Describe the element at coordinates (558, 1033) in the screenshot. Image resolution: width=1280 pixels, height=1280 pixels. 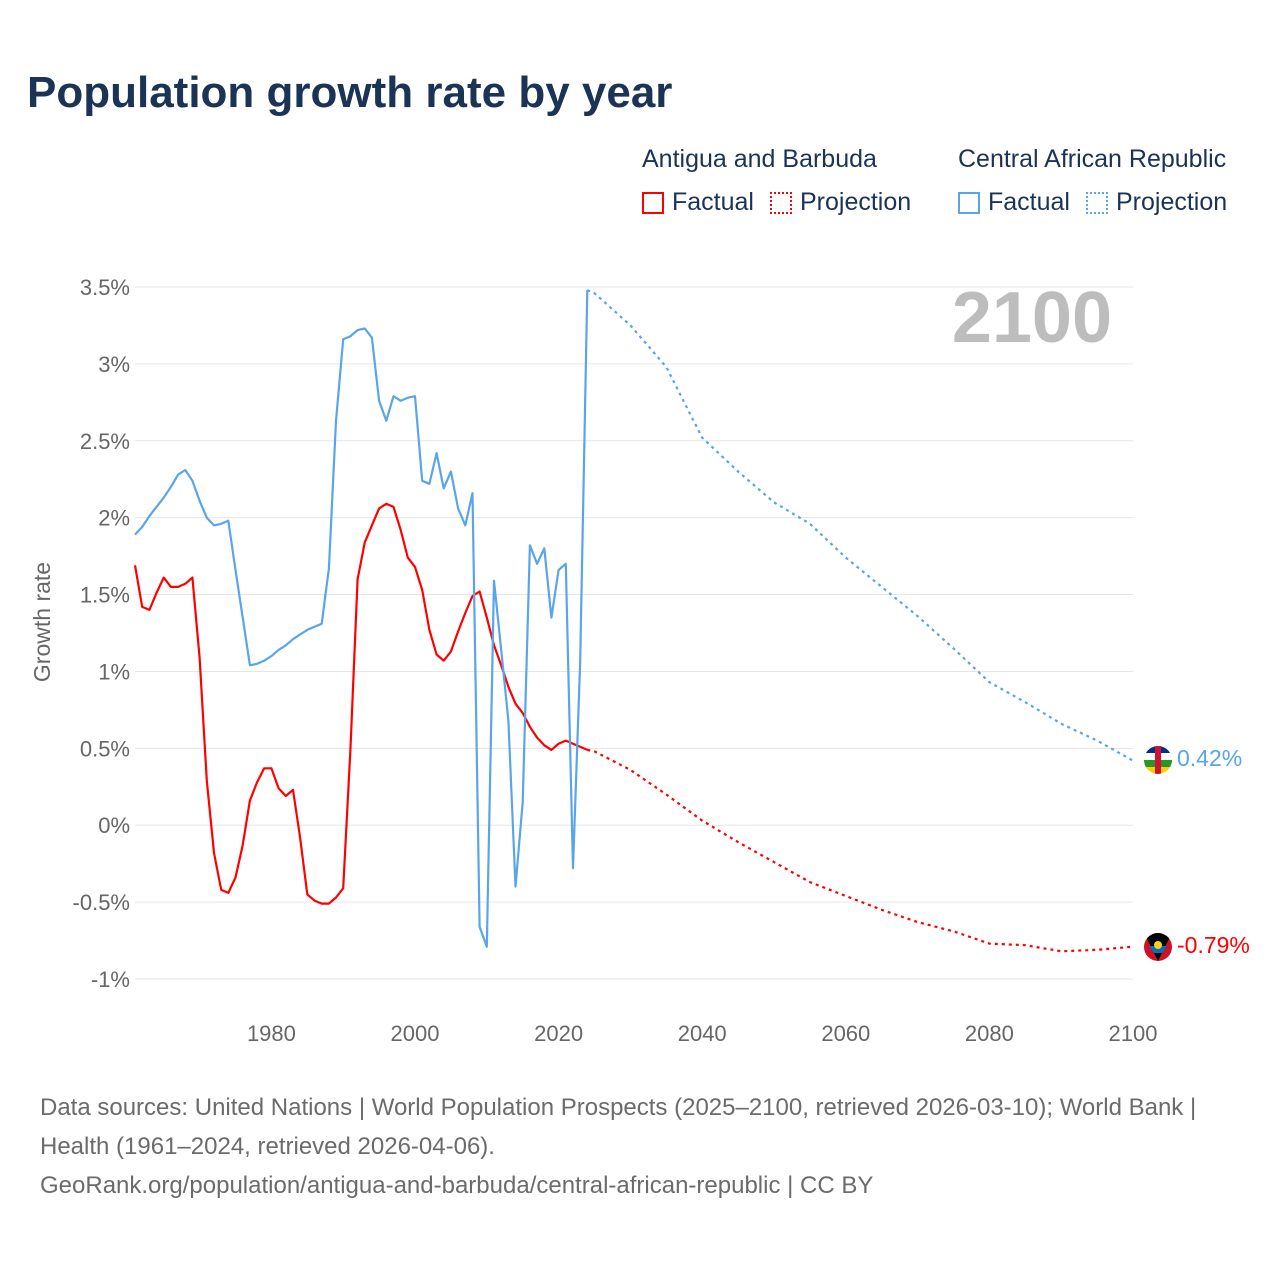
I see `x-tick-label: 2020` at that location.